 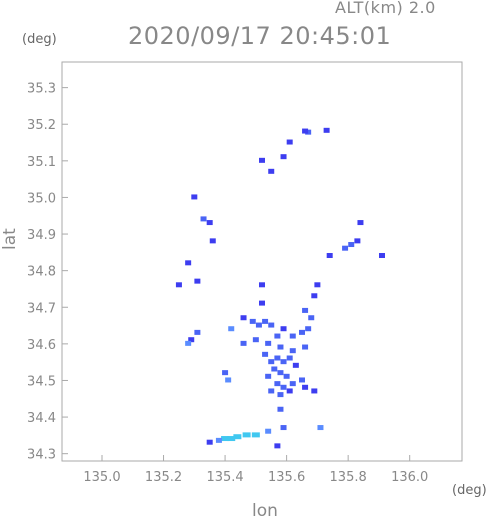 I want to click on y-tick-label: 34.8, so click(x=41, y=272).